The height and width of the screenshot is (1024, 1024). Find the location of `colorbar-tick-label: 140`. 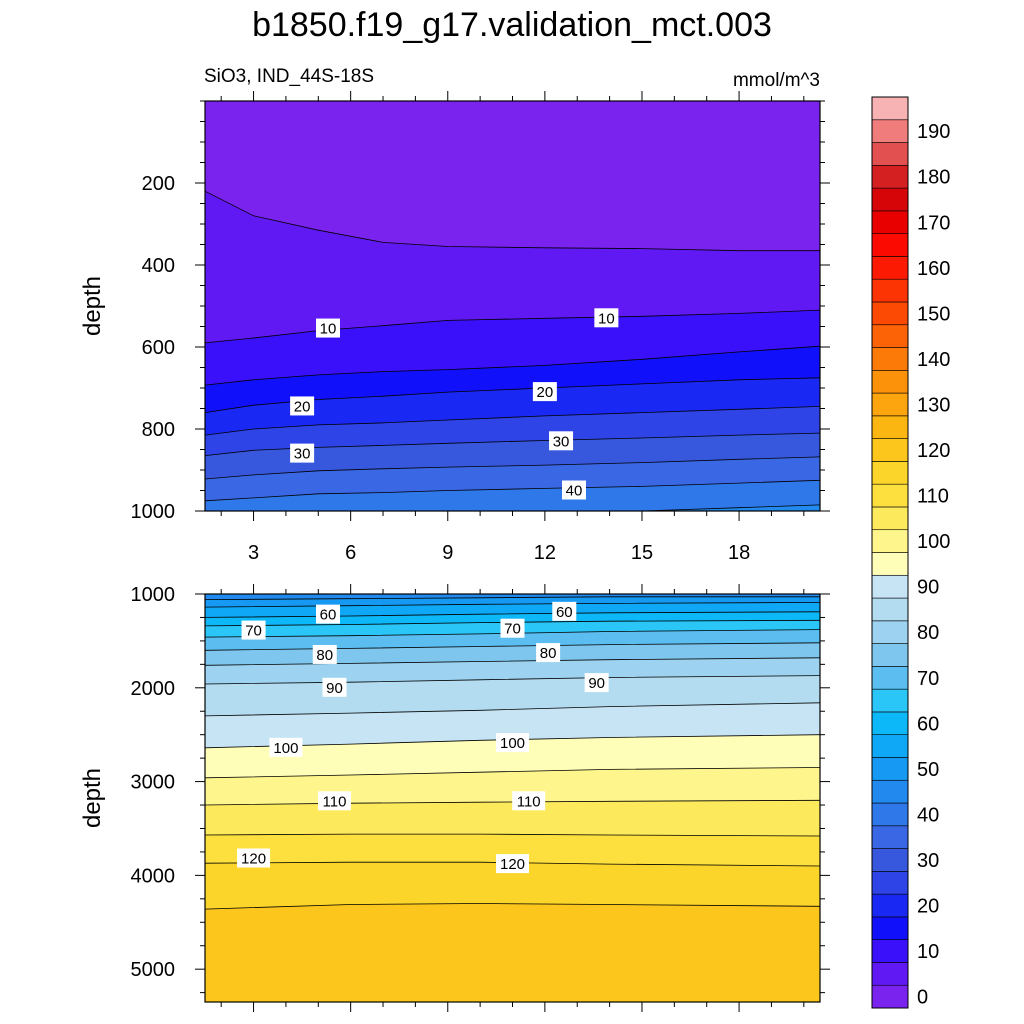

colorbar-tick-label: 140 is located at coordinates (933, 360).